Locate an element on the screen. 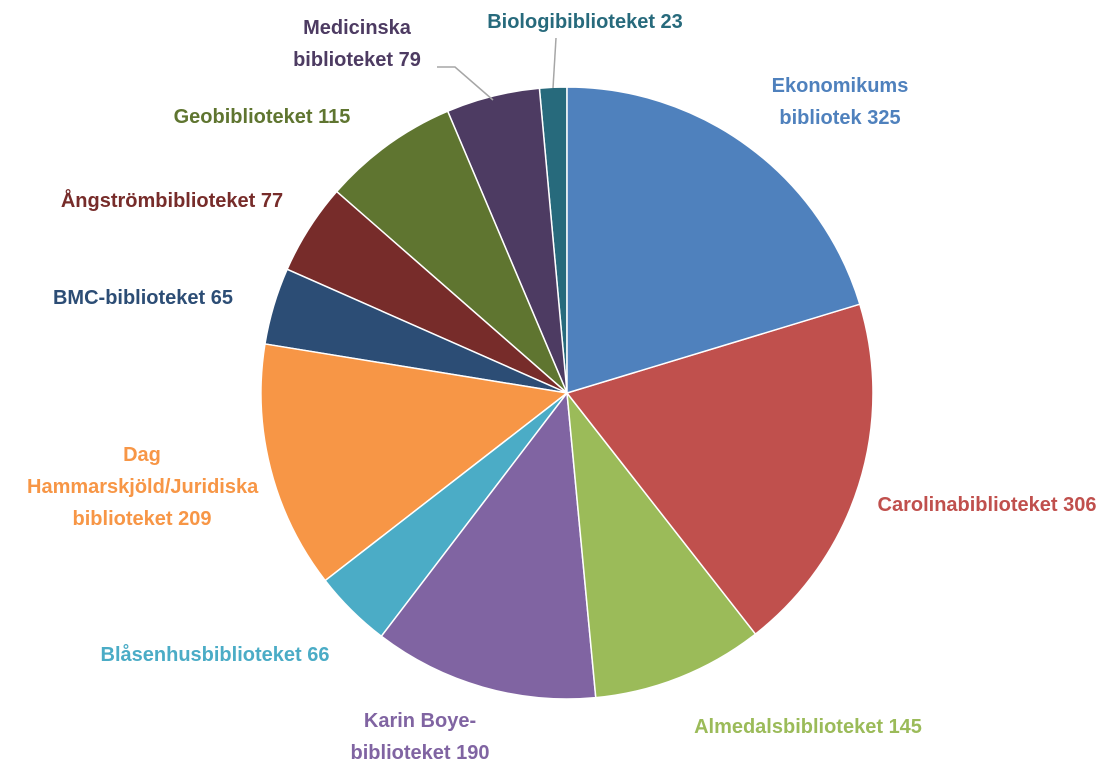 This screenshot has width=1108, height=769. label-value: 209 is located at coordinates (195, 519).